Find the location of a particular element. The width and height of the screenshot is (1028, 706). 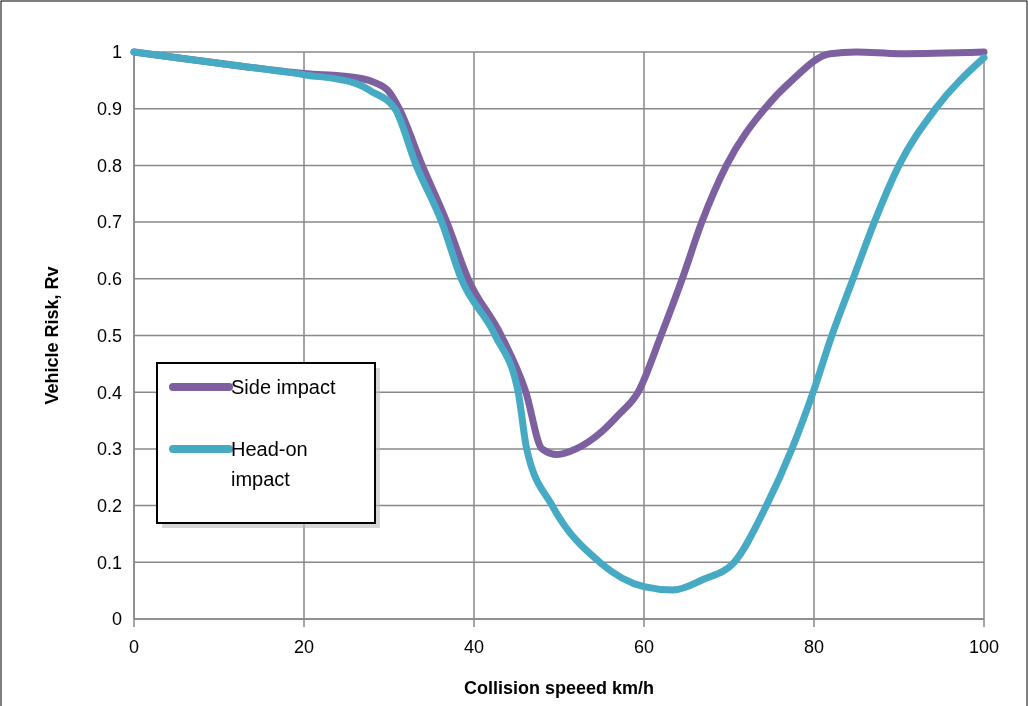

y-tick-label: 0.3 is located at coordinates (109, 449).